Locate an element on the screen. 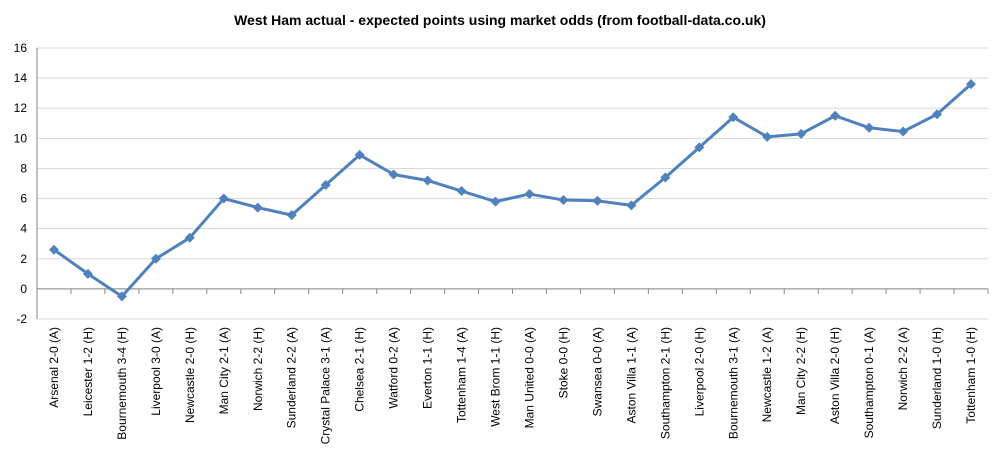 Image resolution: width=1000 pixels, height=463 pixels. x-tick-label: Watford 0-2 (A) is located at coordinates (394, 368).